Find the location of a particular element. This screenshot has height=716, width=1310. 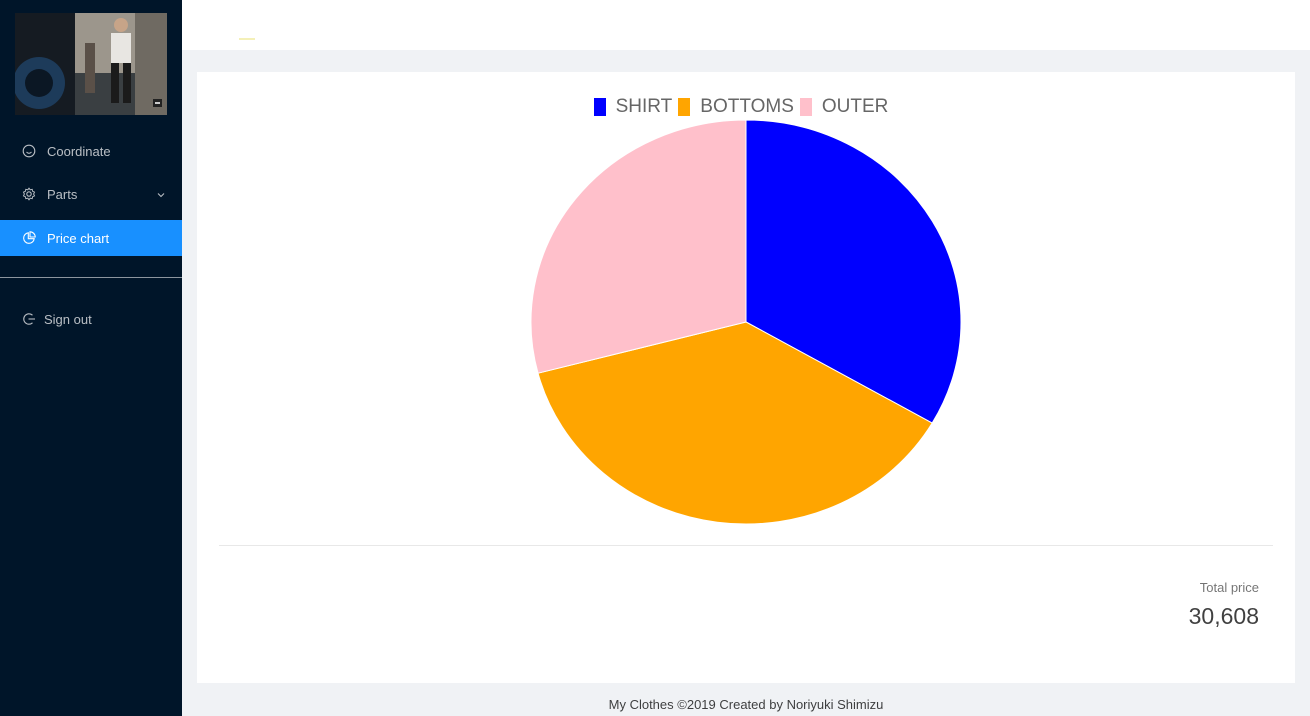

sidebar-item-label: Sign out is located at coordinates (68, 319).